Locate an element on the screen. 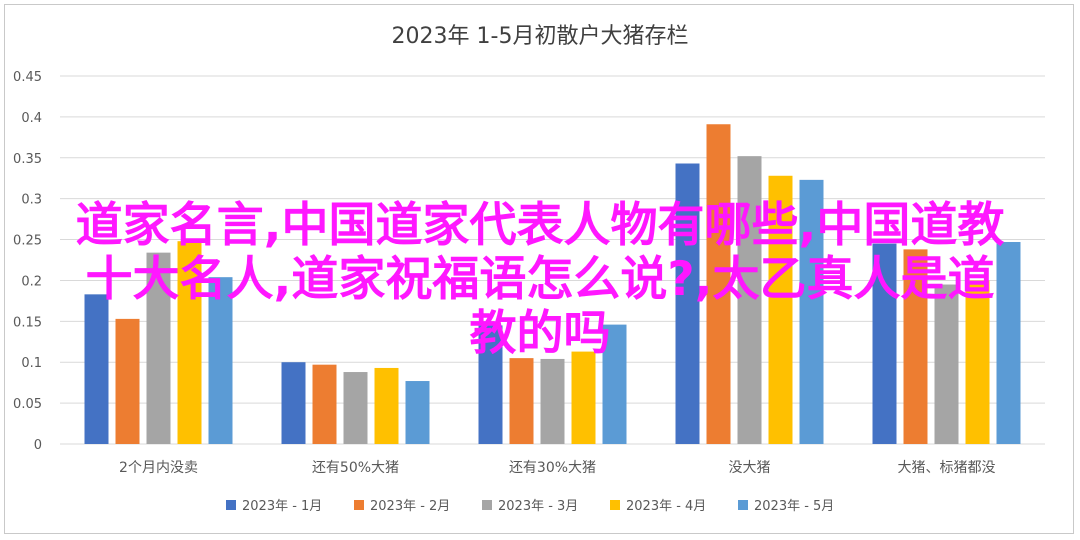  legend-label: 2023年 - 4月 is located at coordinates (666, 506).